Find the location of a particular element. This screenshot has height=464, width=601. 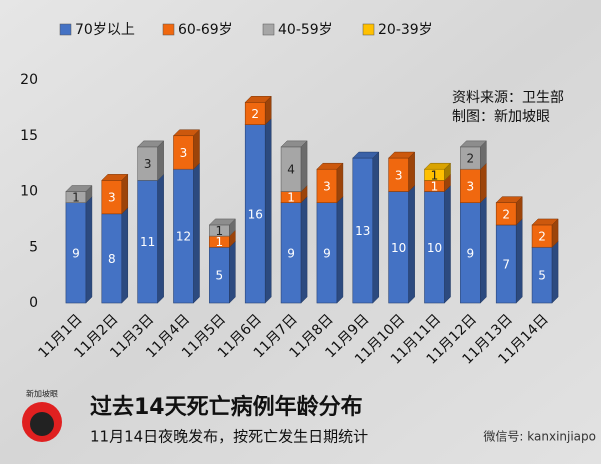

value-label: 10 is located at coordinates (434, 248).